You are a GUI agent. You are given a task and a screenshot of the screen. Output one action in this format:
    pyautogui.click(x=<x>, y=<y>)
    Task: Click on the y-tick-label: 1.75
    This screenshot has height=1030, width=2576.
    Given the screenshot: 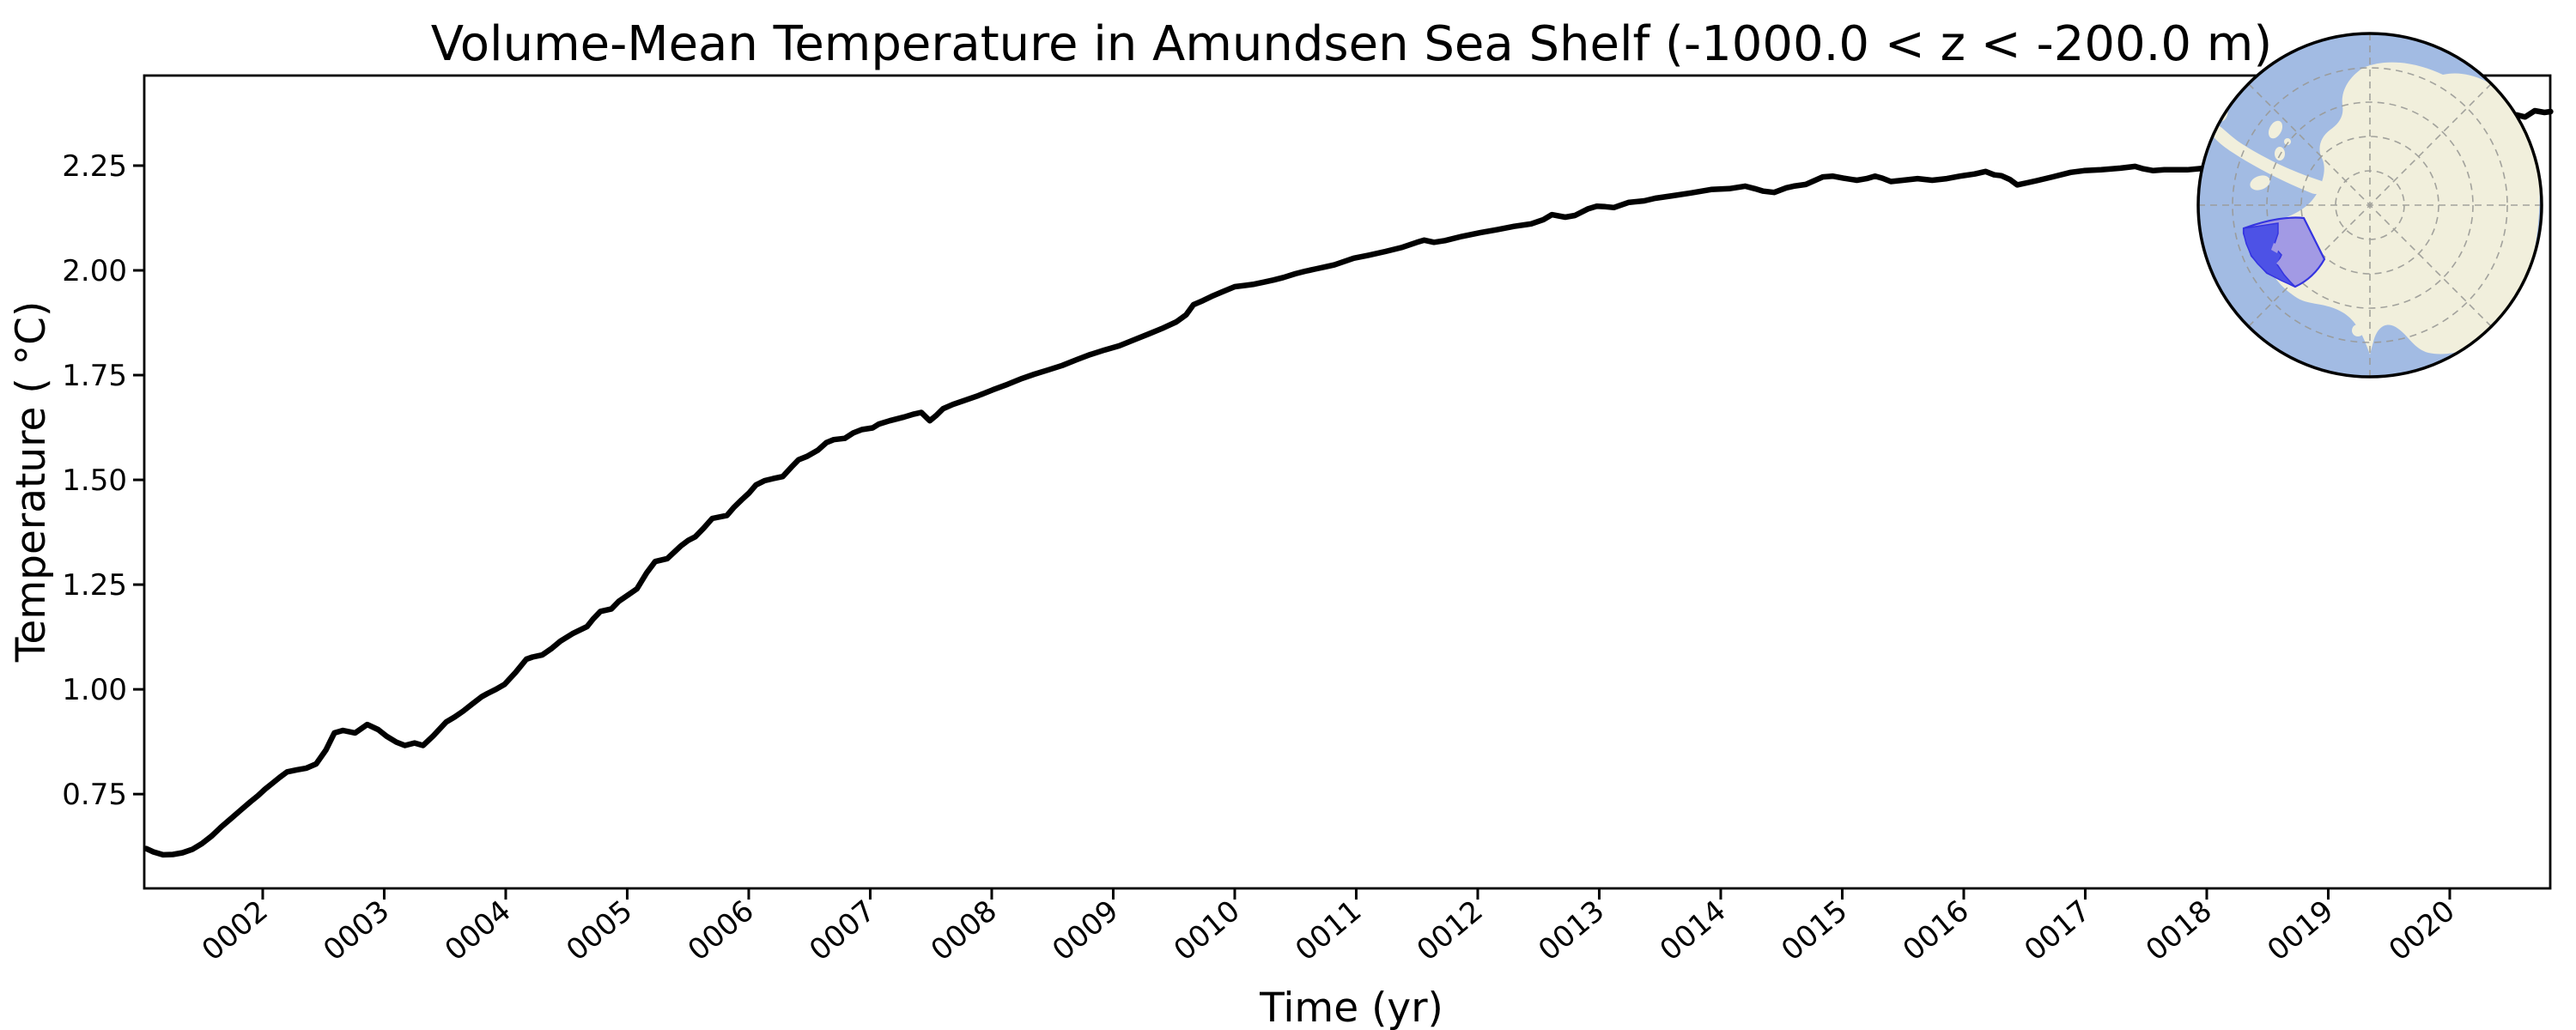 What is the action you would take?
    pyautogui.click(x=94, y=376)
    